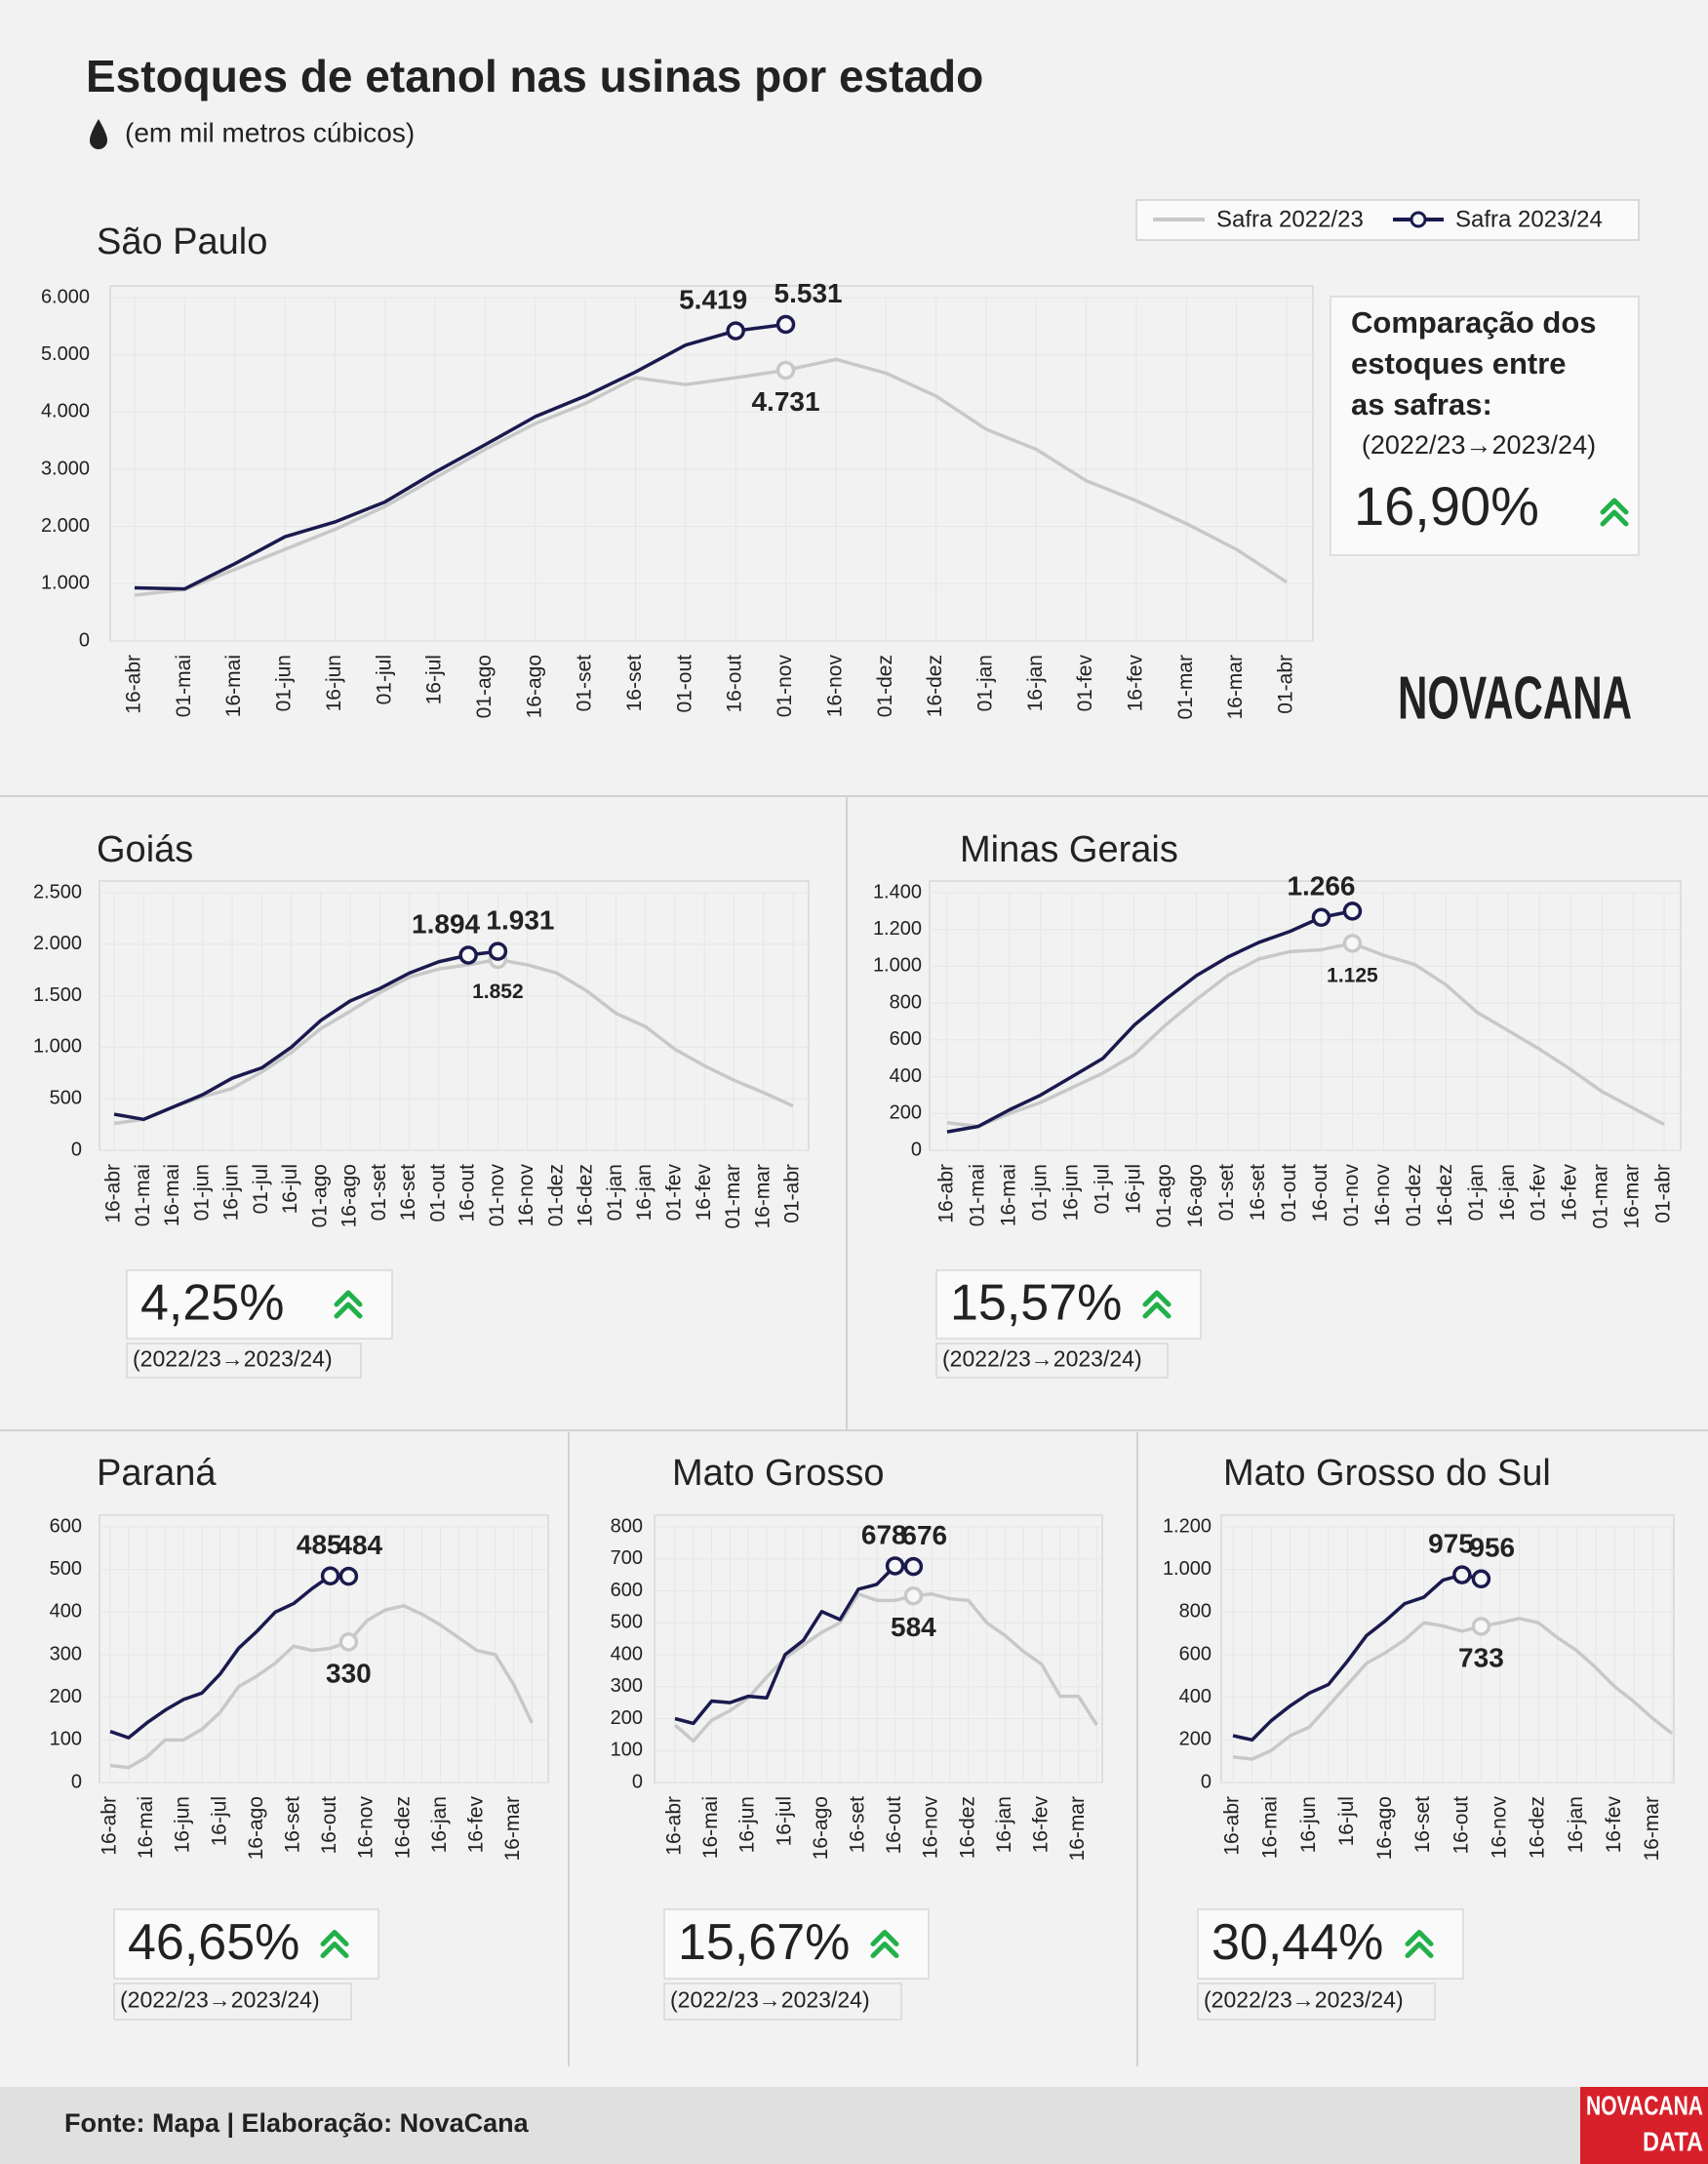  What do you see at coordinates (762, 1196) in the screenshot?
I see `x-tick-label: 16-mar` at bounding box center [762, 1196].